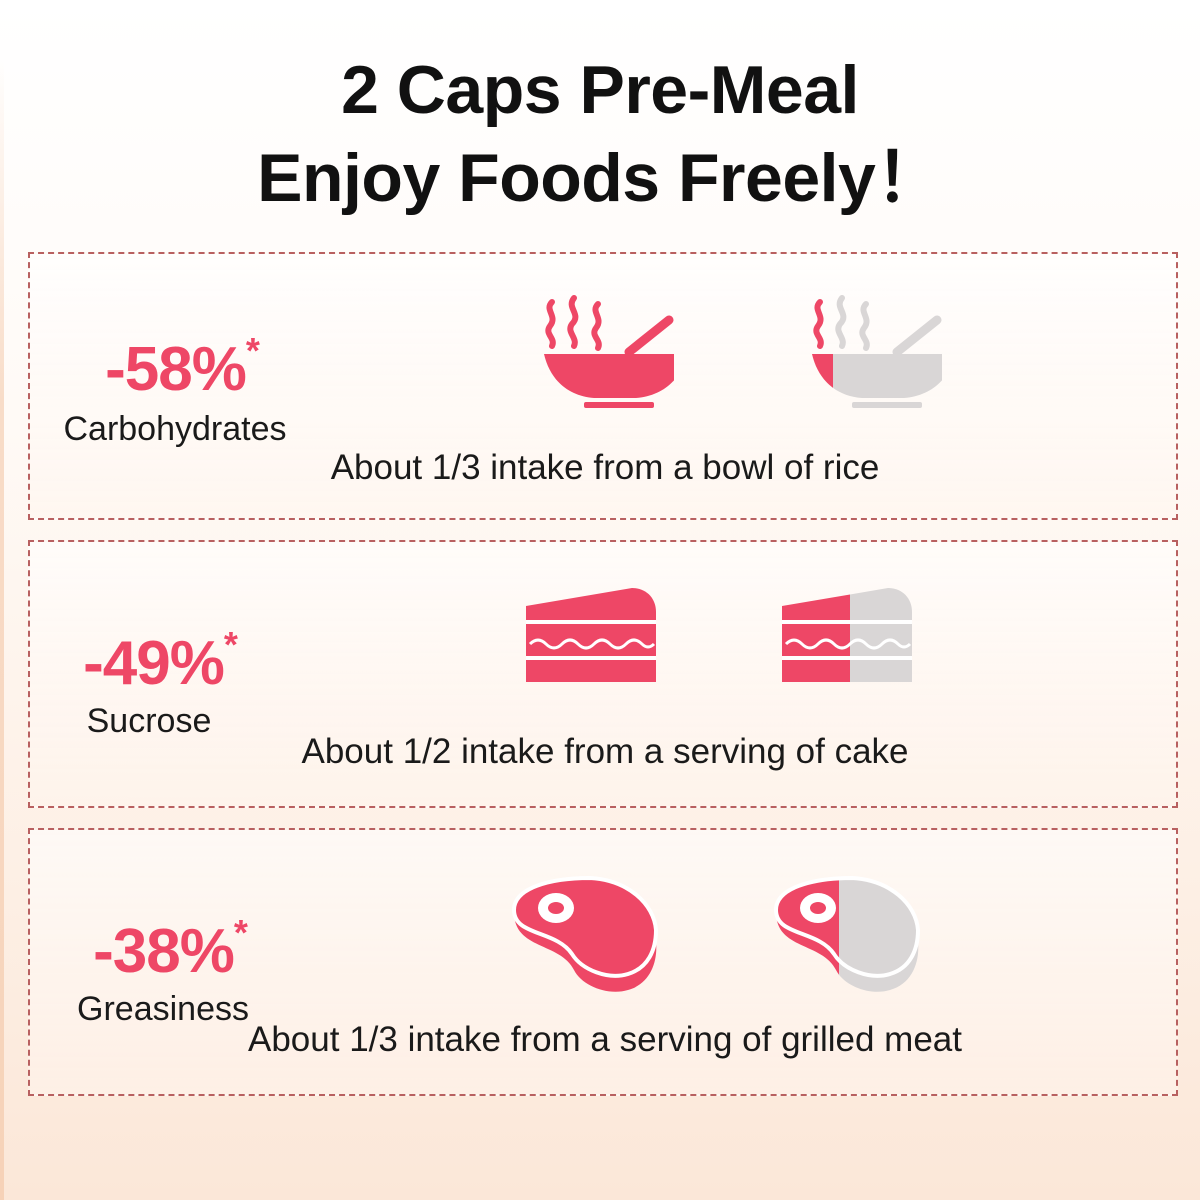 This screenshot has width=1200, height=1200. I want to click on page-title: 2 Caps Pre-Meal Enjoy Foods Freely！, so click(600, 134).